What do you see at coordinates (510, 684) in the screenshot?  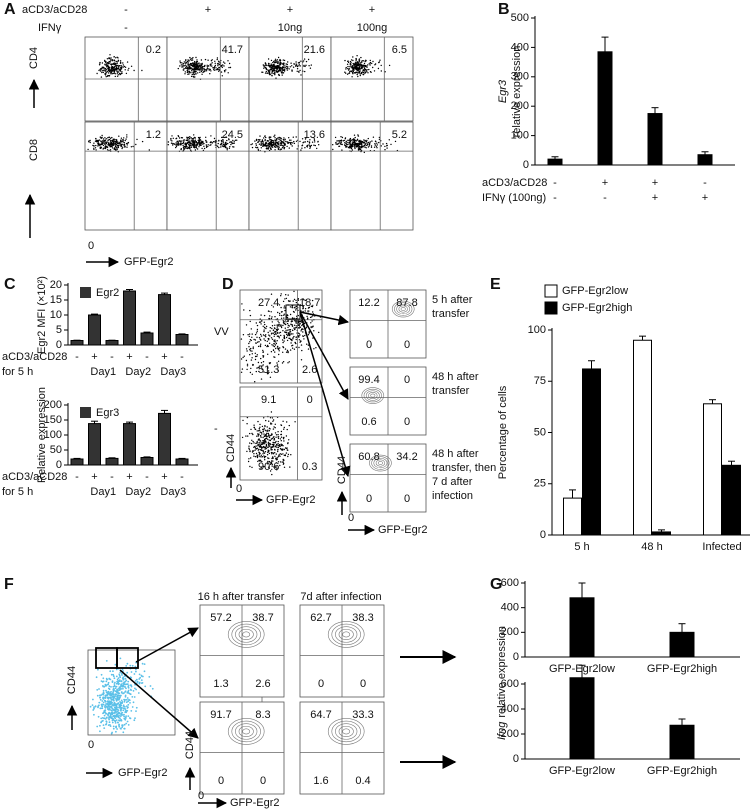 I see `y-tick-label: 600` at bounding box center [510, 684].